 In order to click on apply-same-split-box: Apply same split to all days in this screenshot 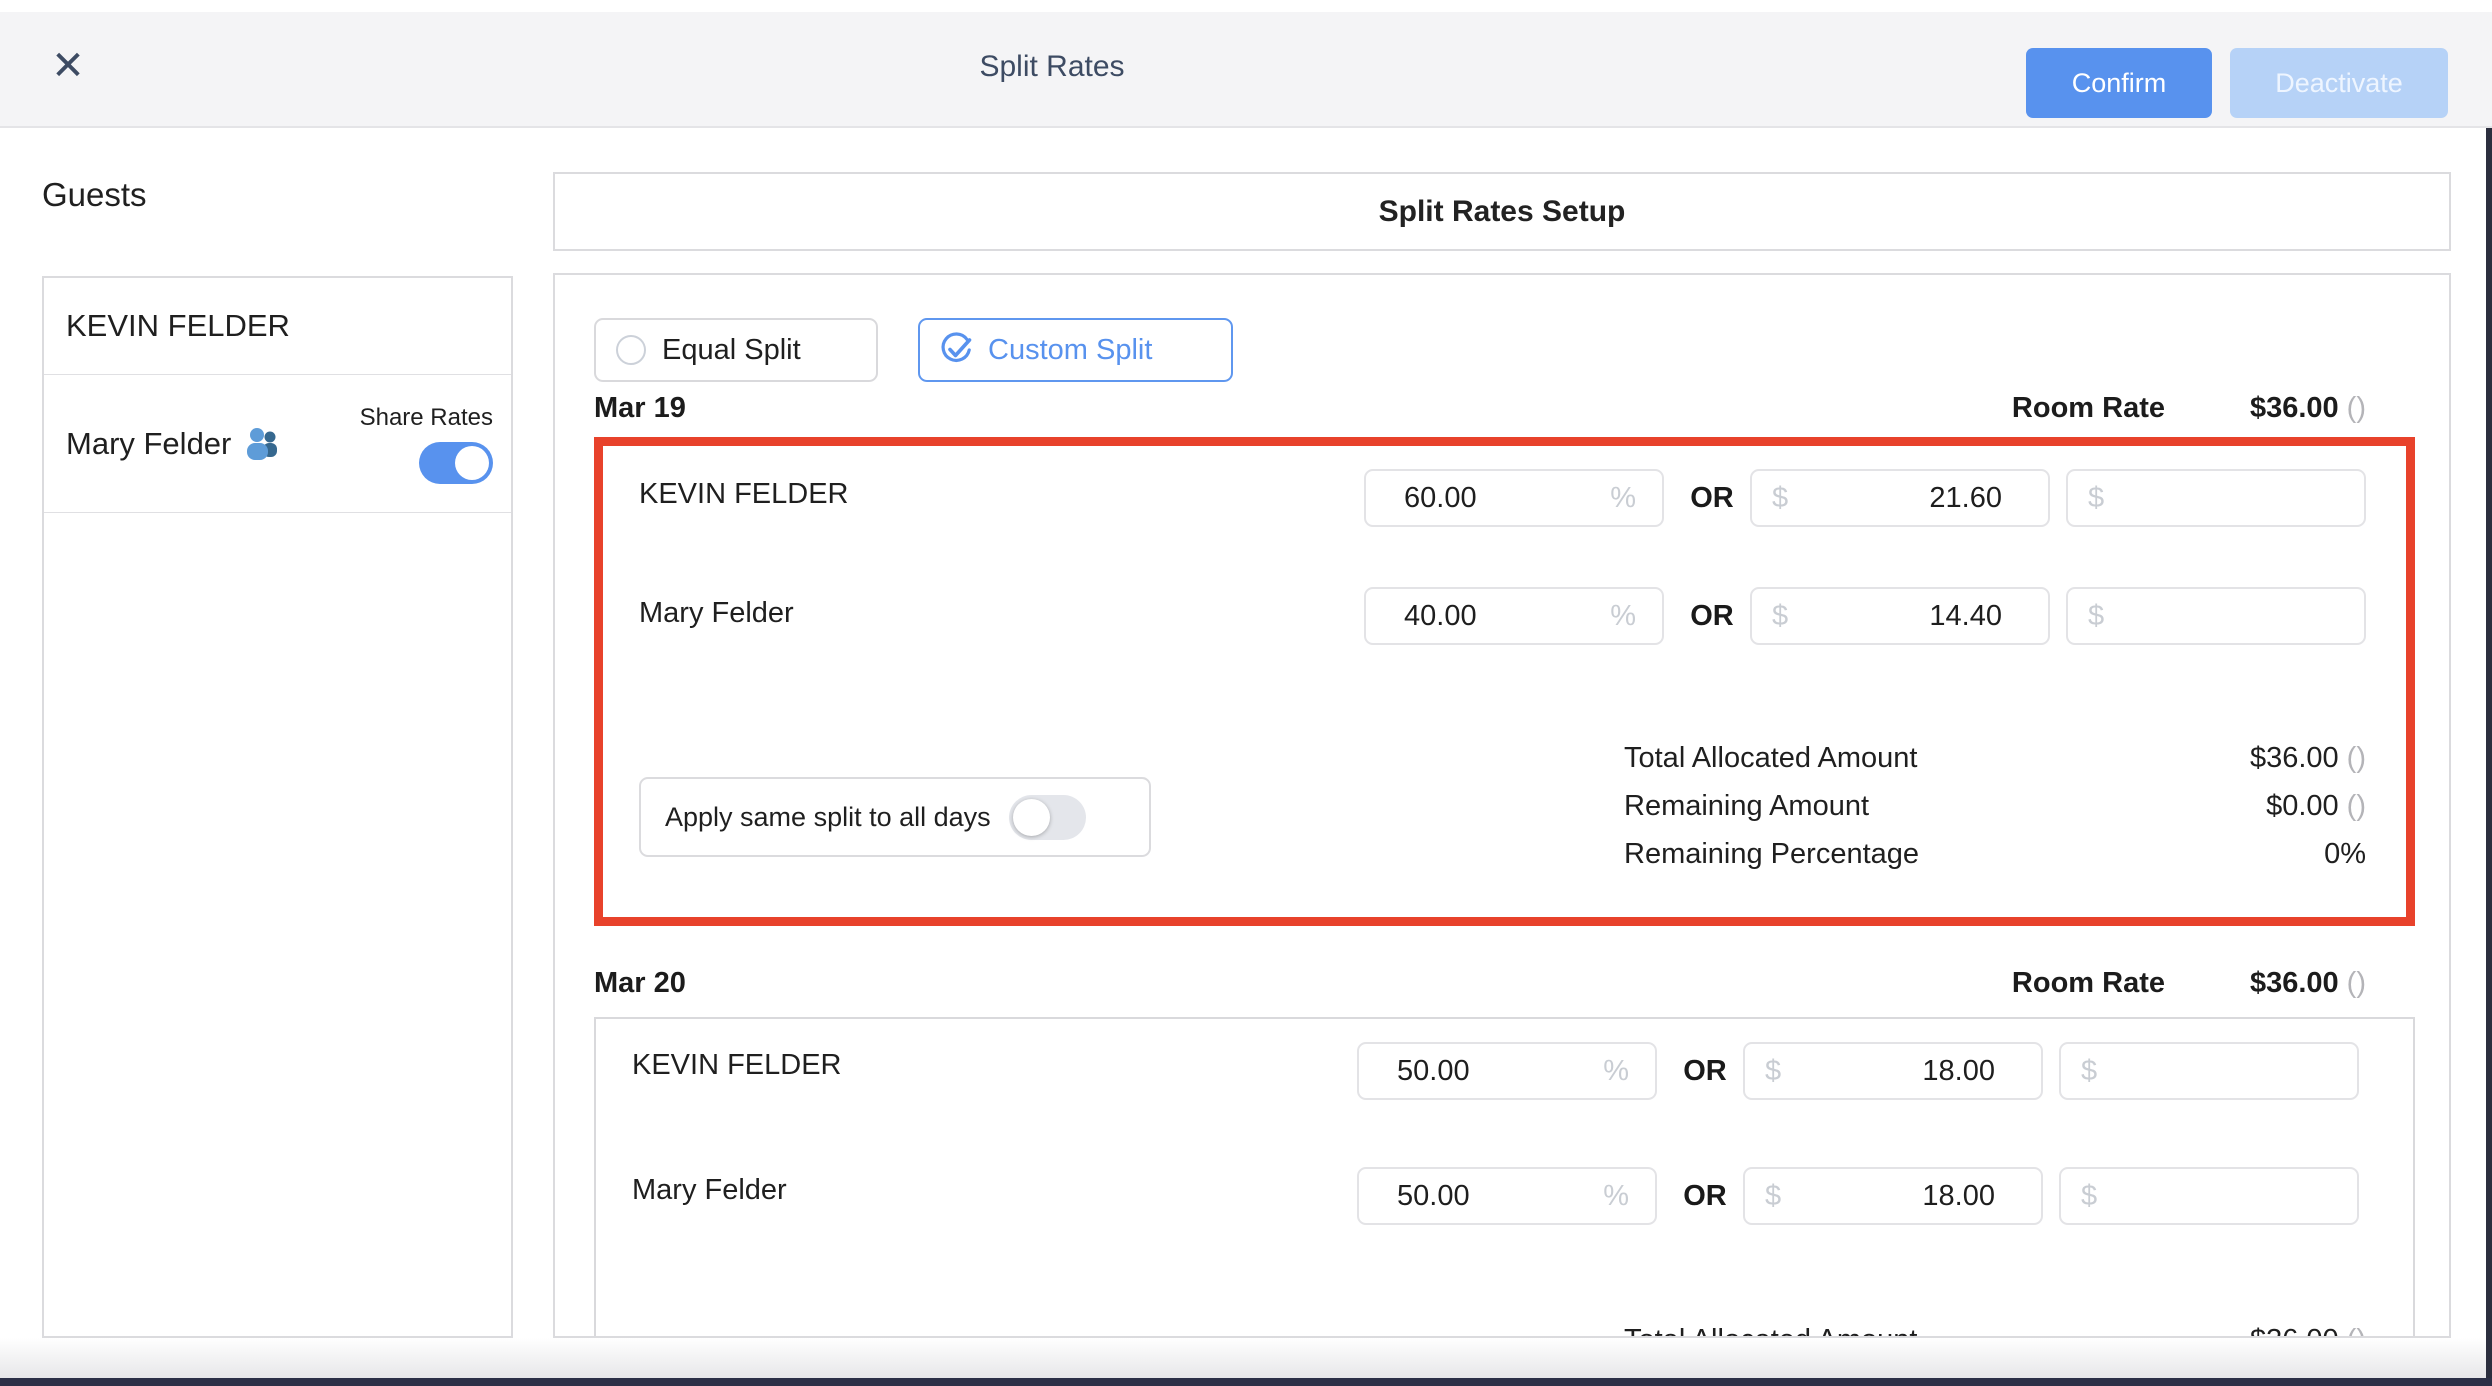, I will do `click(895, 817)`.